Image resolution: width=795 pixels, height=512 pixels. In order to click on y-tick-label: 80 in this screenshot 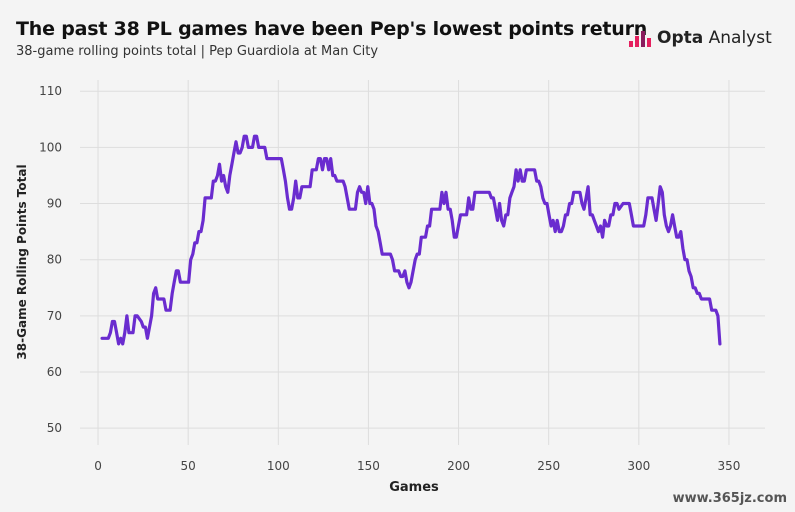, I will do `click(54, 260)`.